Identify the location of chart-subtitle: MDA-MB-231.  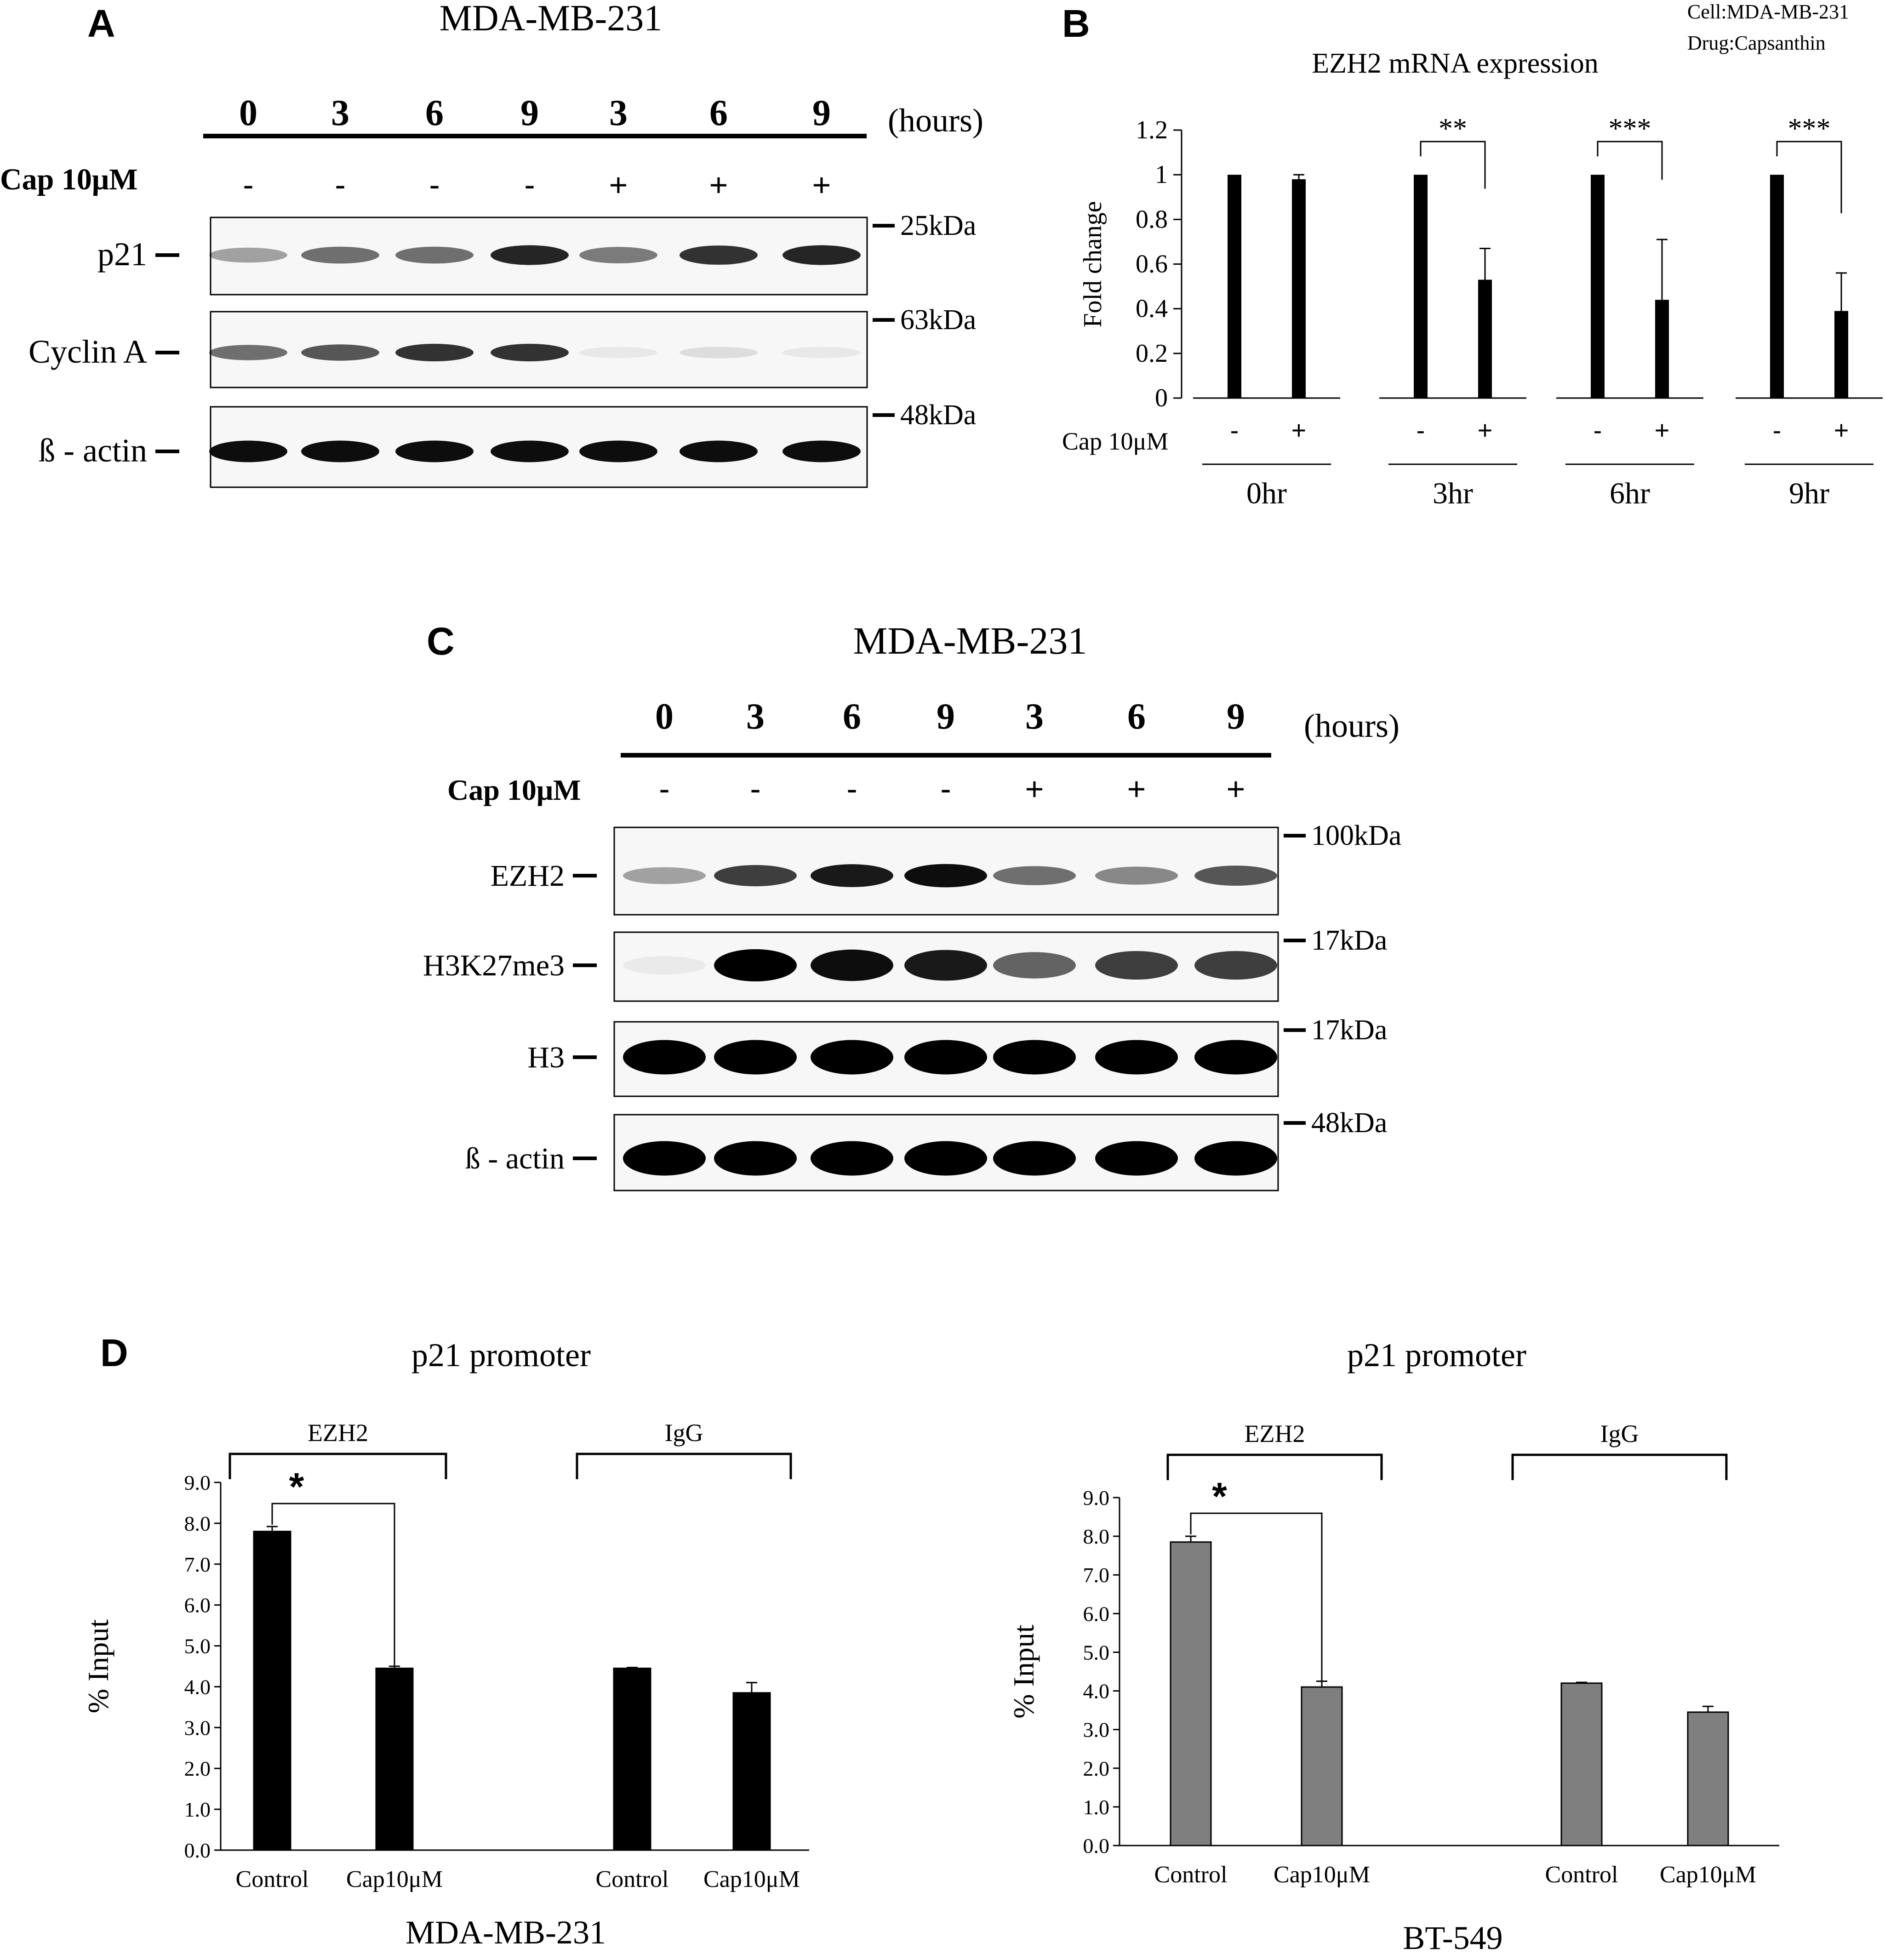
(506, 1932).